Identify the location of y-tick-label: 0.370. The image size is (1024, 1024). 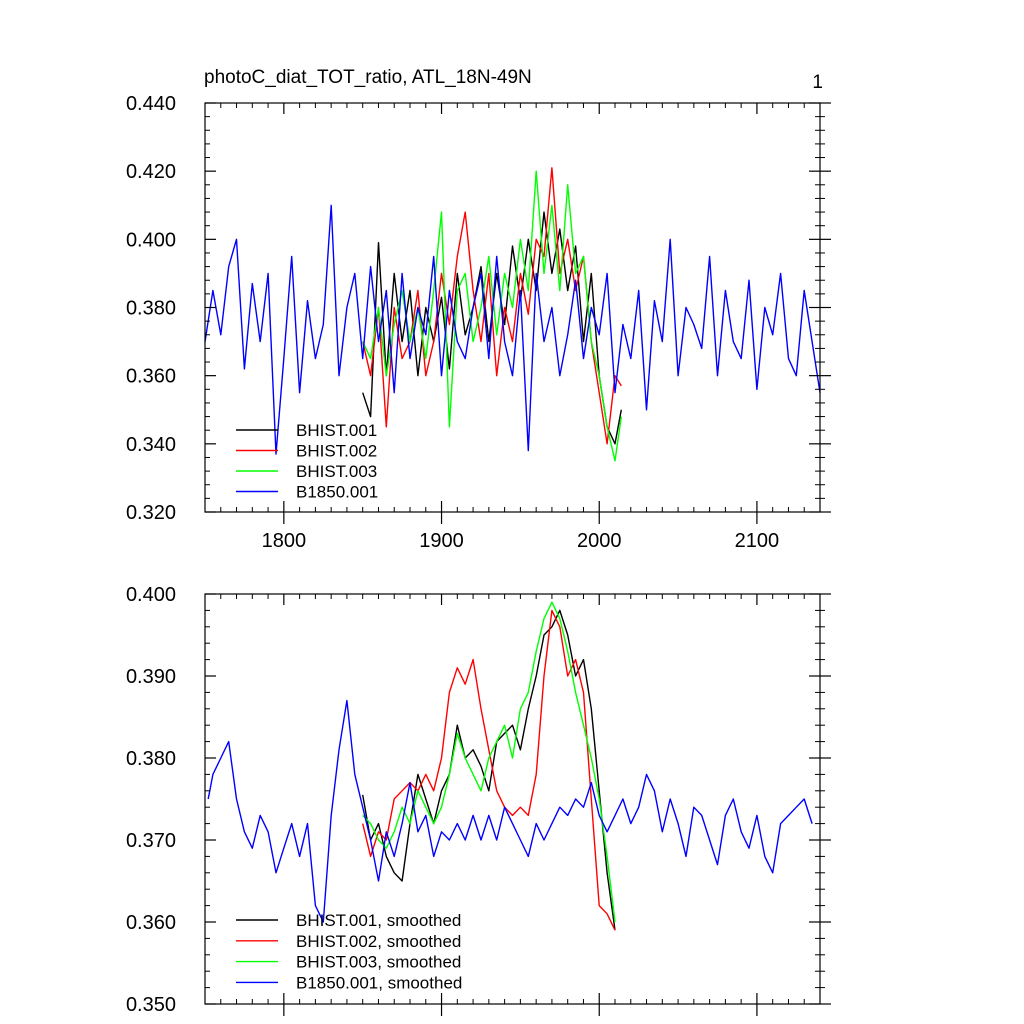
(151, 841).